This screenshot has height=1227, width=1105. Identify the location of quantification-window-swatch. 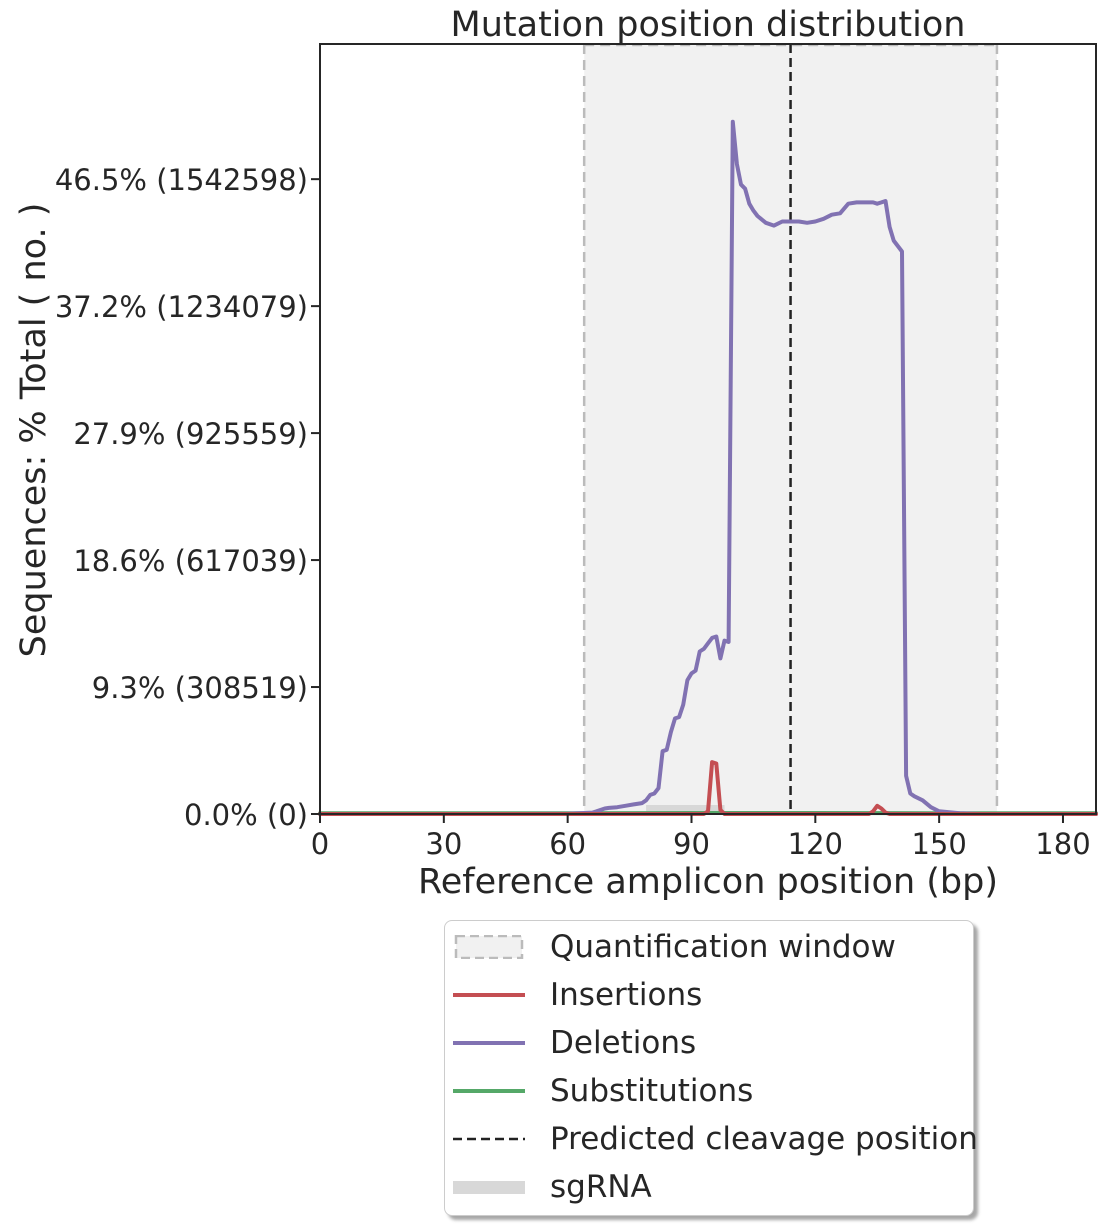
(489, 947).